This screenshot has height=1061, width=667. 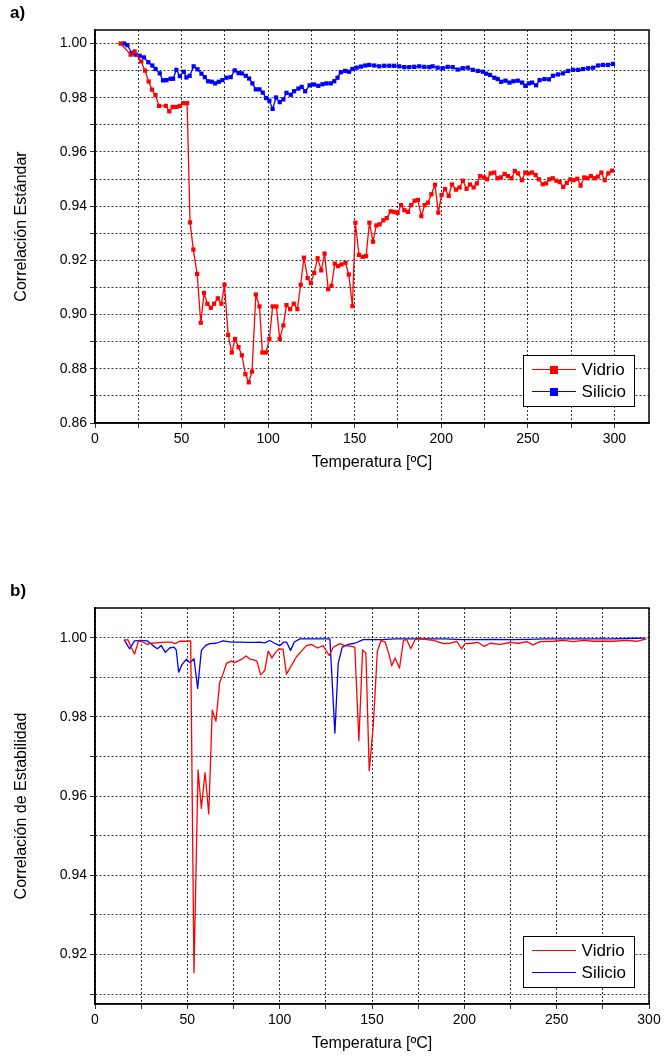 I want to click on y-tick-label: 0.88, so click(x=73, y=367).